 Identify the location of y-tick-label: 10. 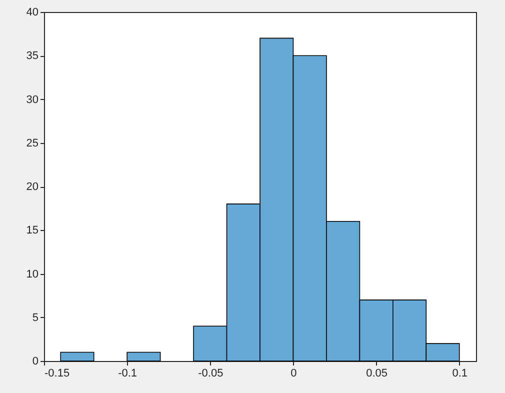
(32, 274).